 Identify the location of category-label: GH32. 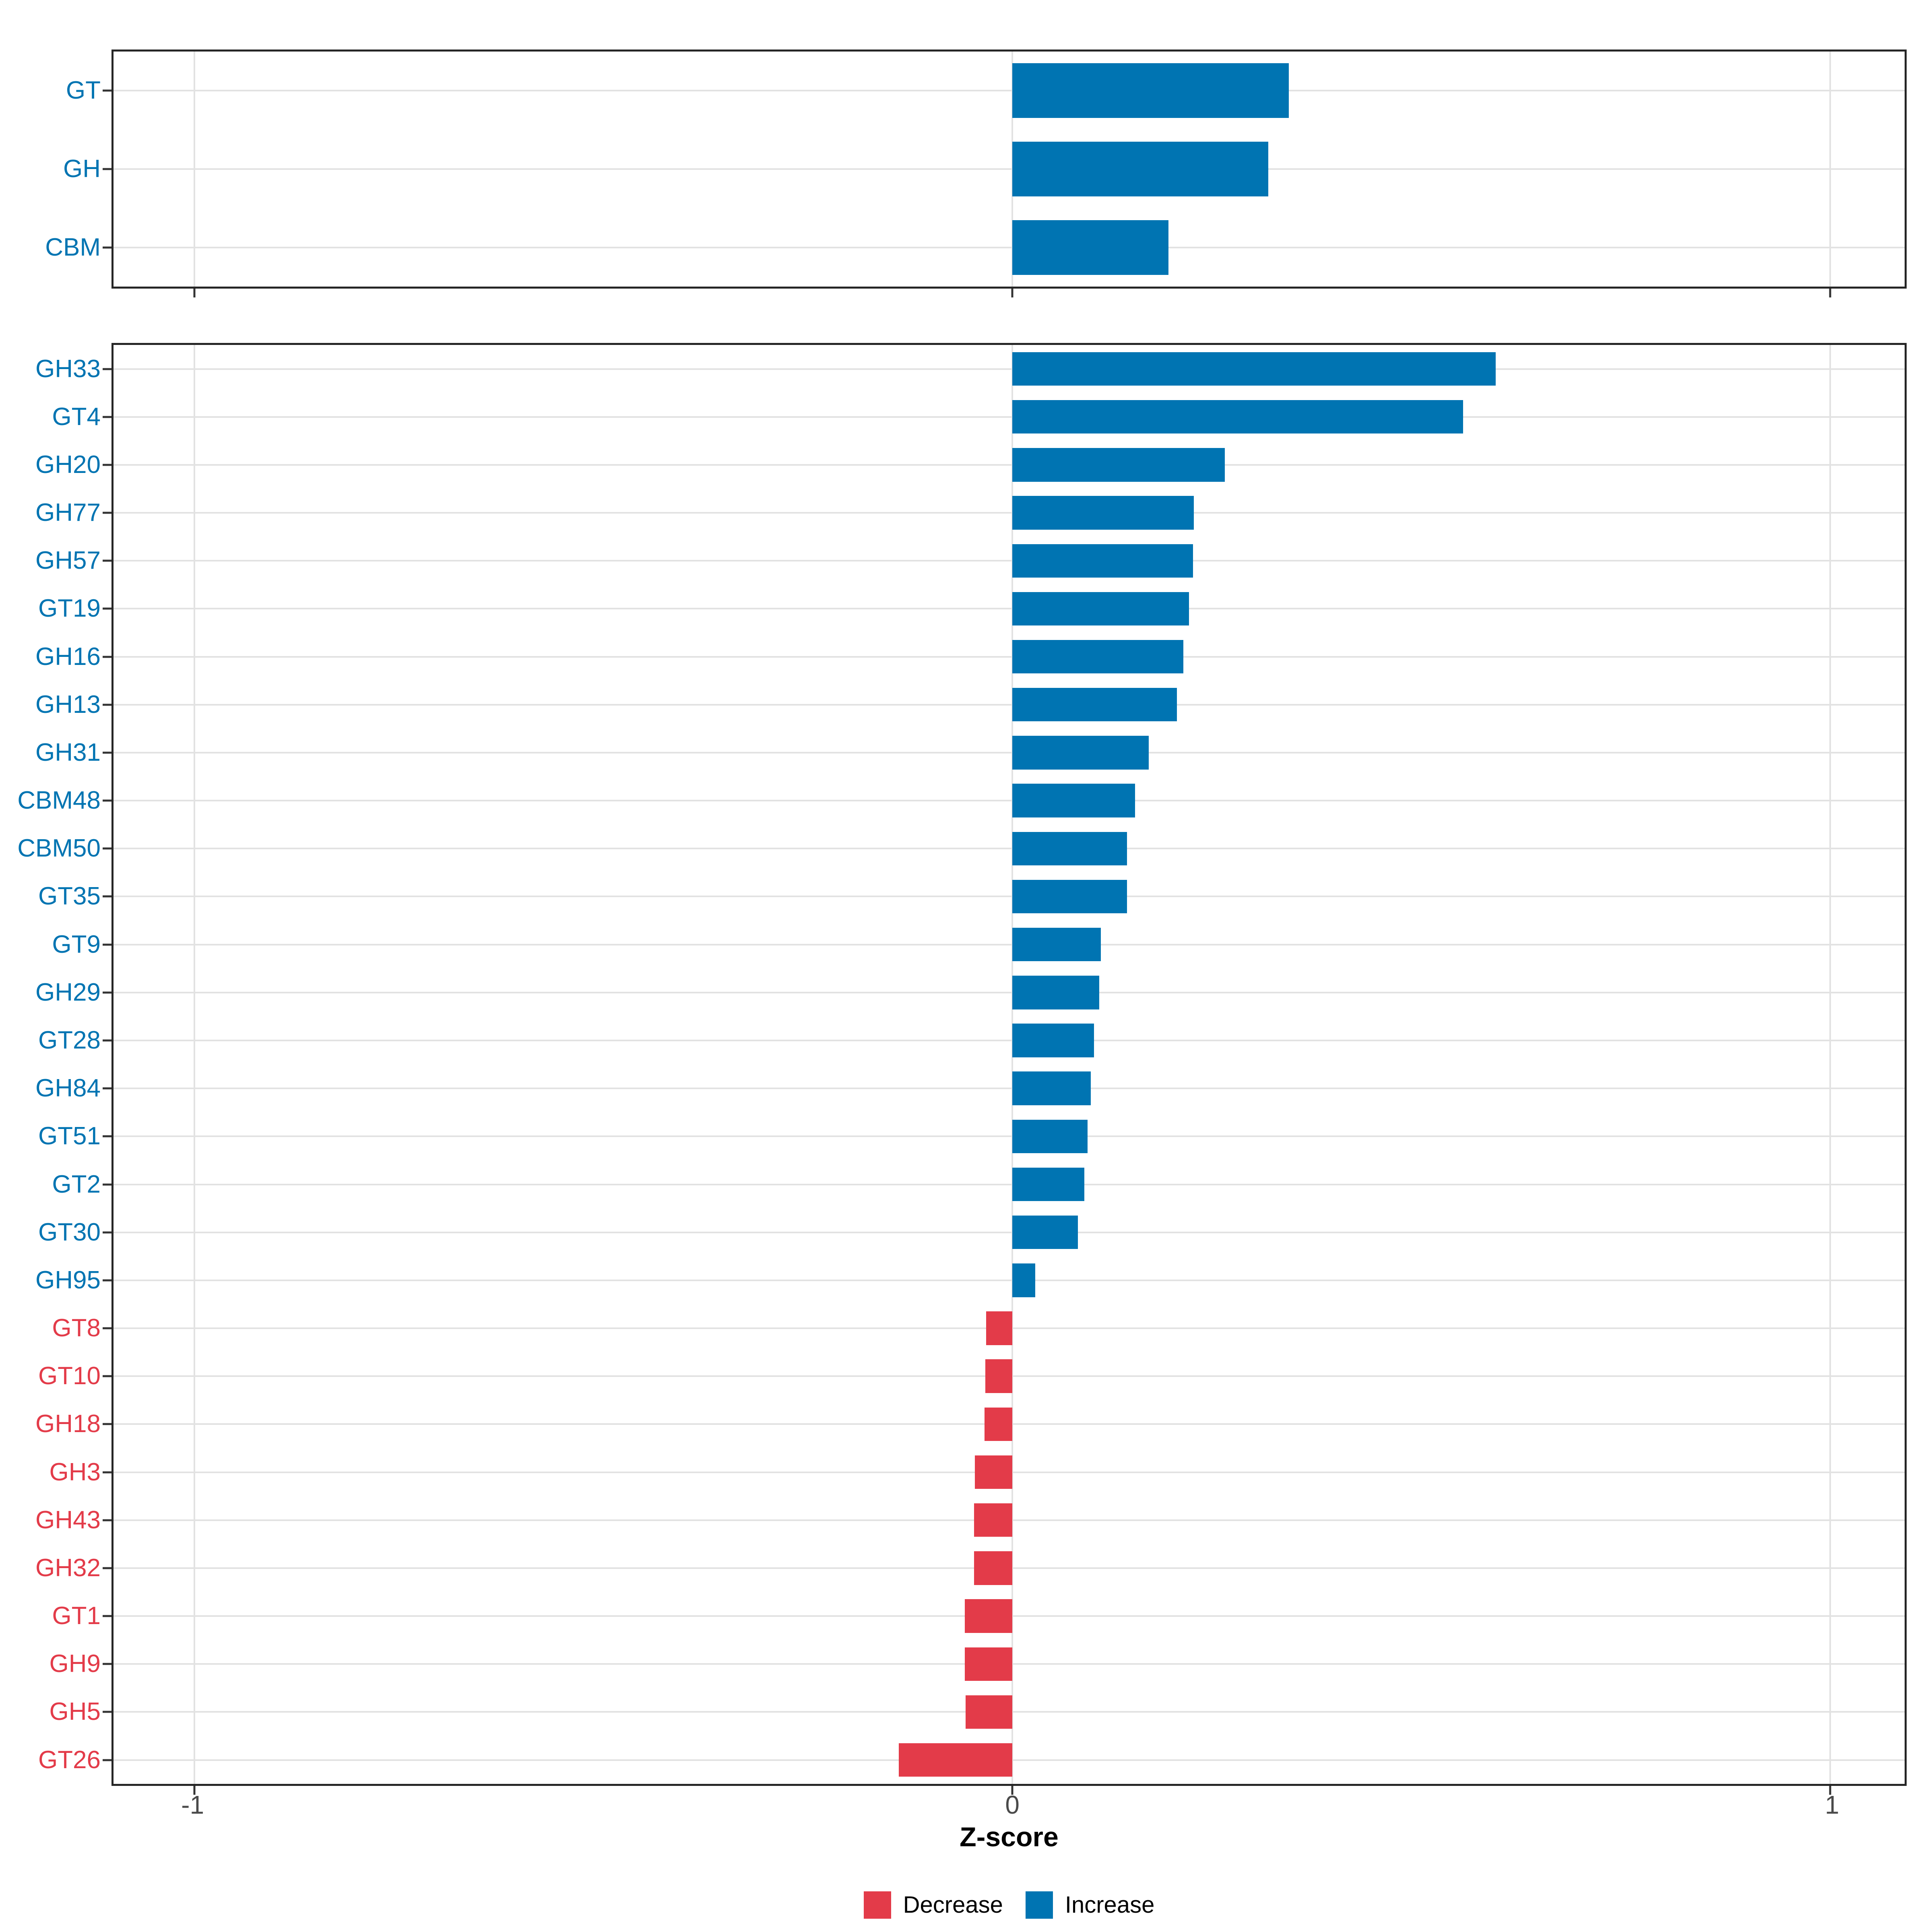
(68, 1568).